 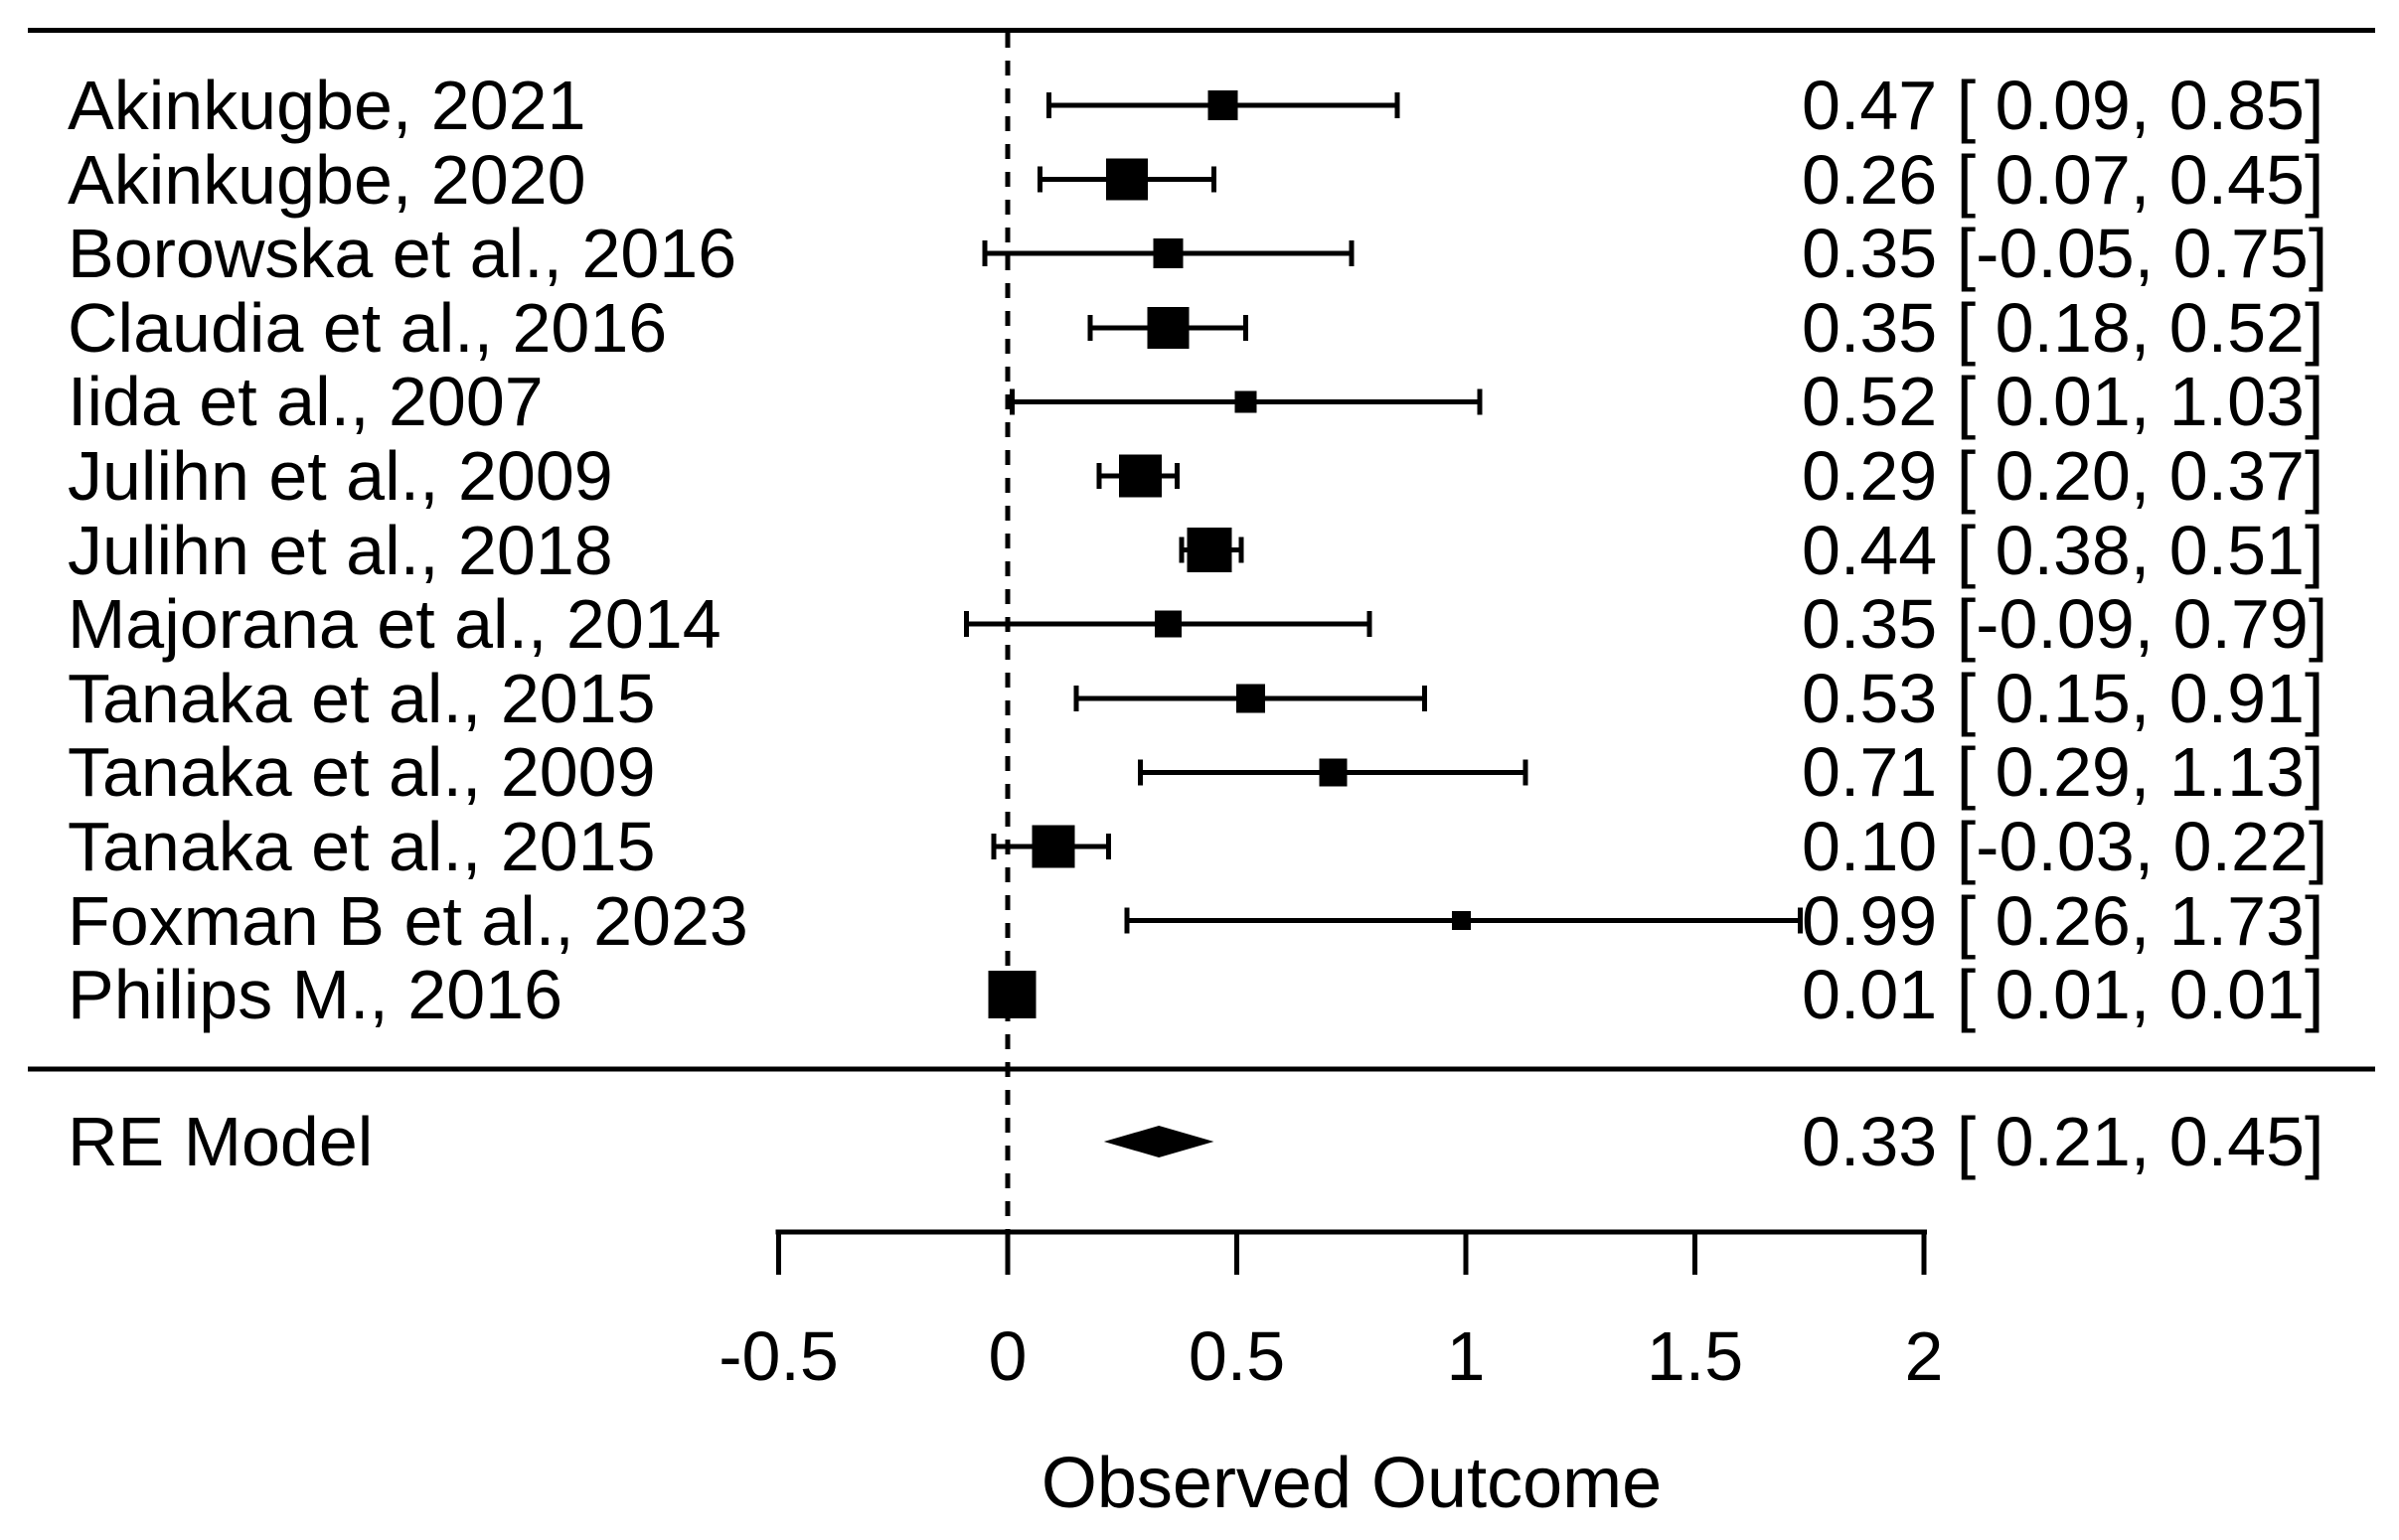 What do you see at coordinates (2063, 476) in the screenshot?
I see `study-estimate-ci: 0.29 [ 0.20, 0.37]` at bounding box center [2063, 476].